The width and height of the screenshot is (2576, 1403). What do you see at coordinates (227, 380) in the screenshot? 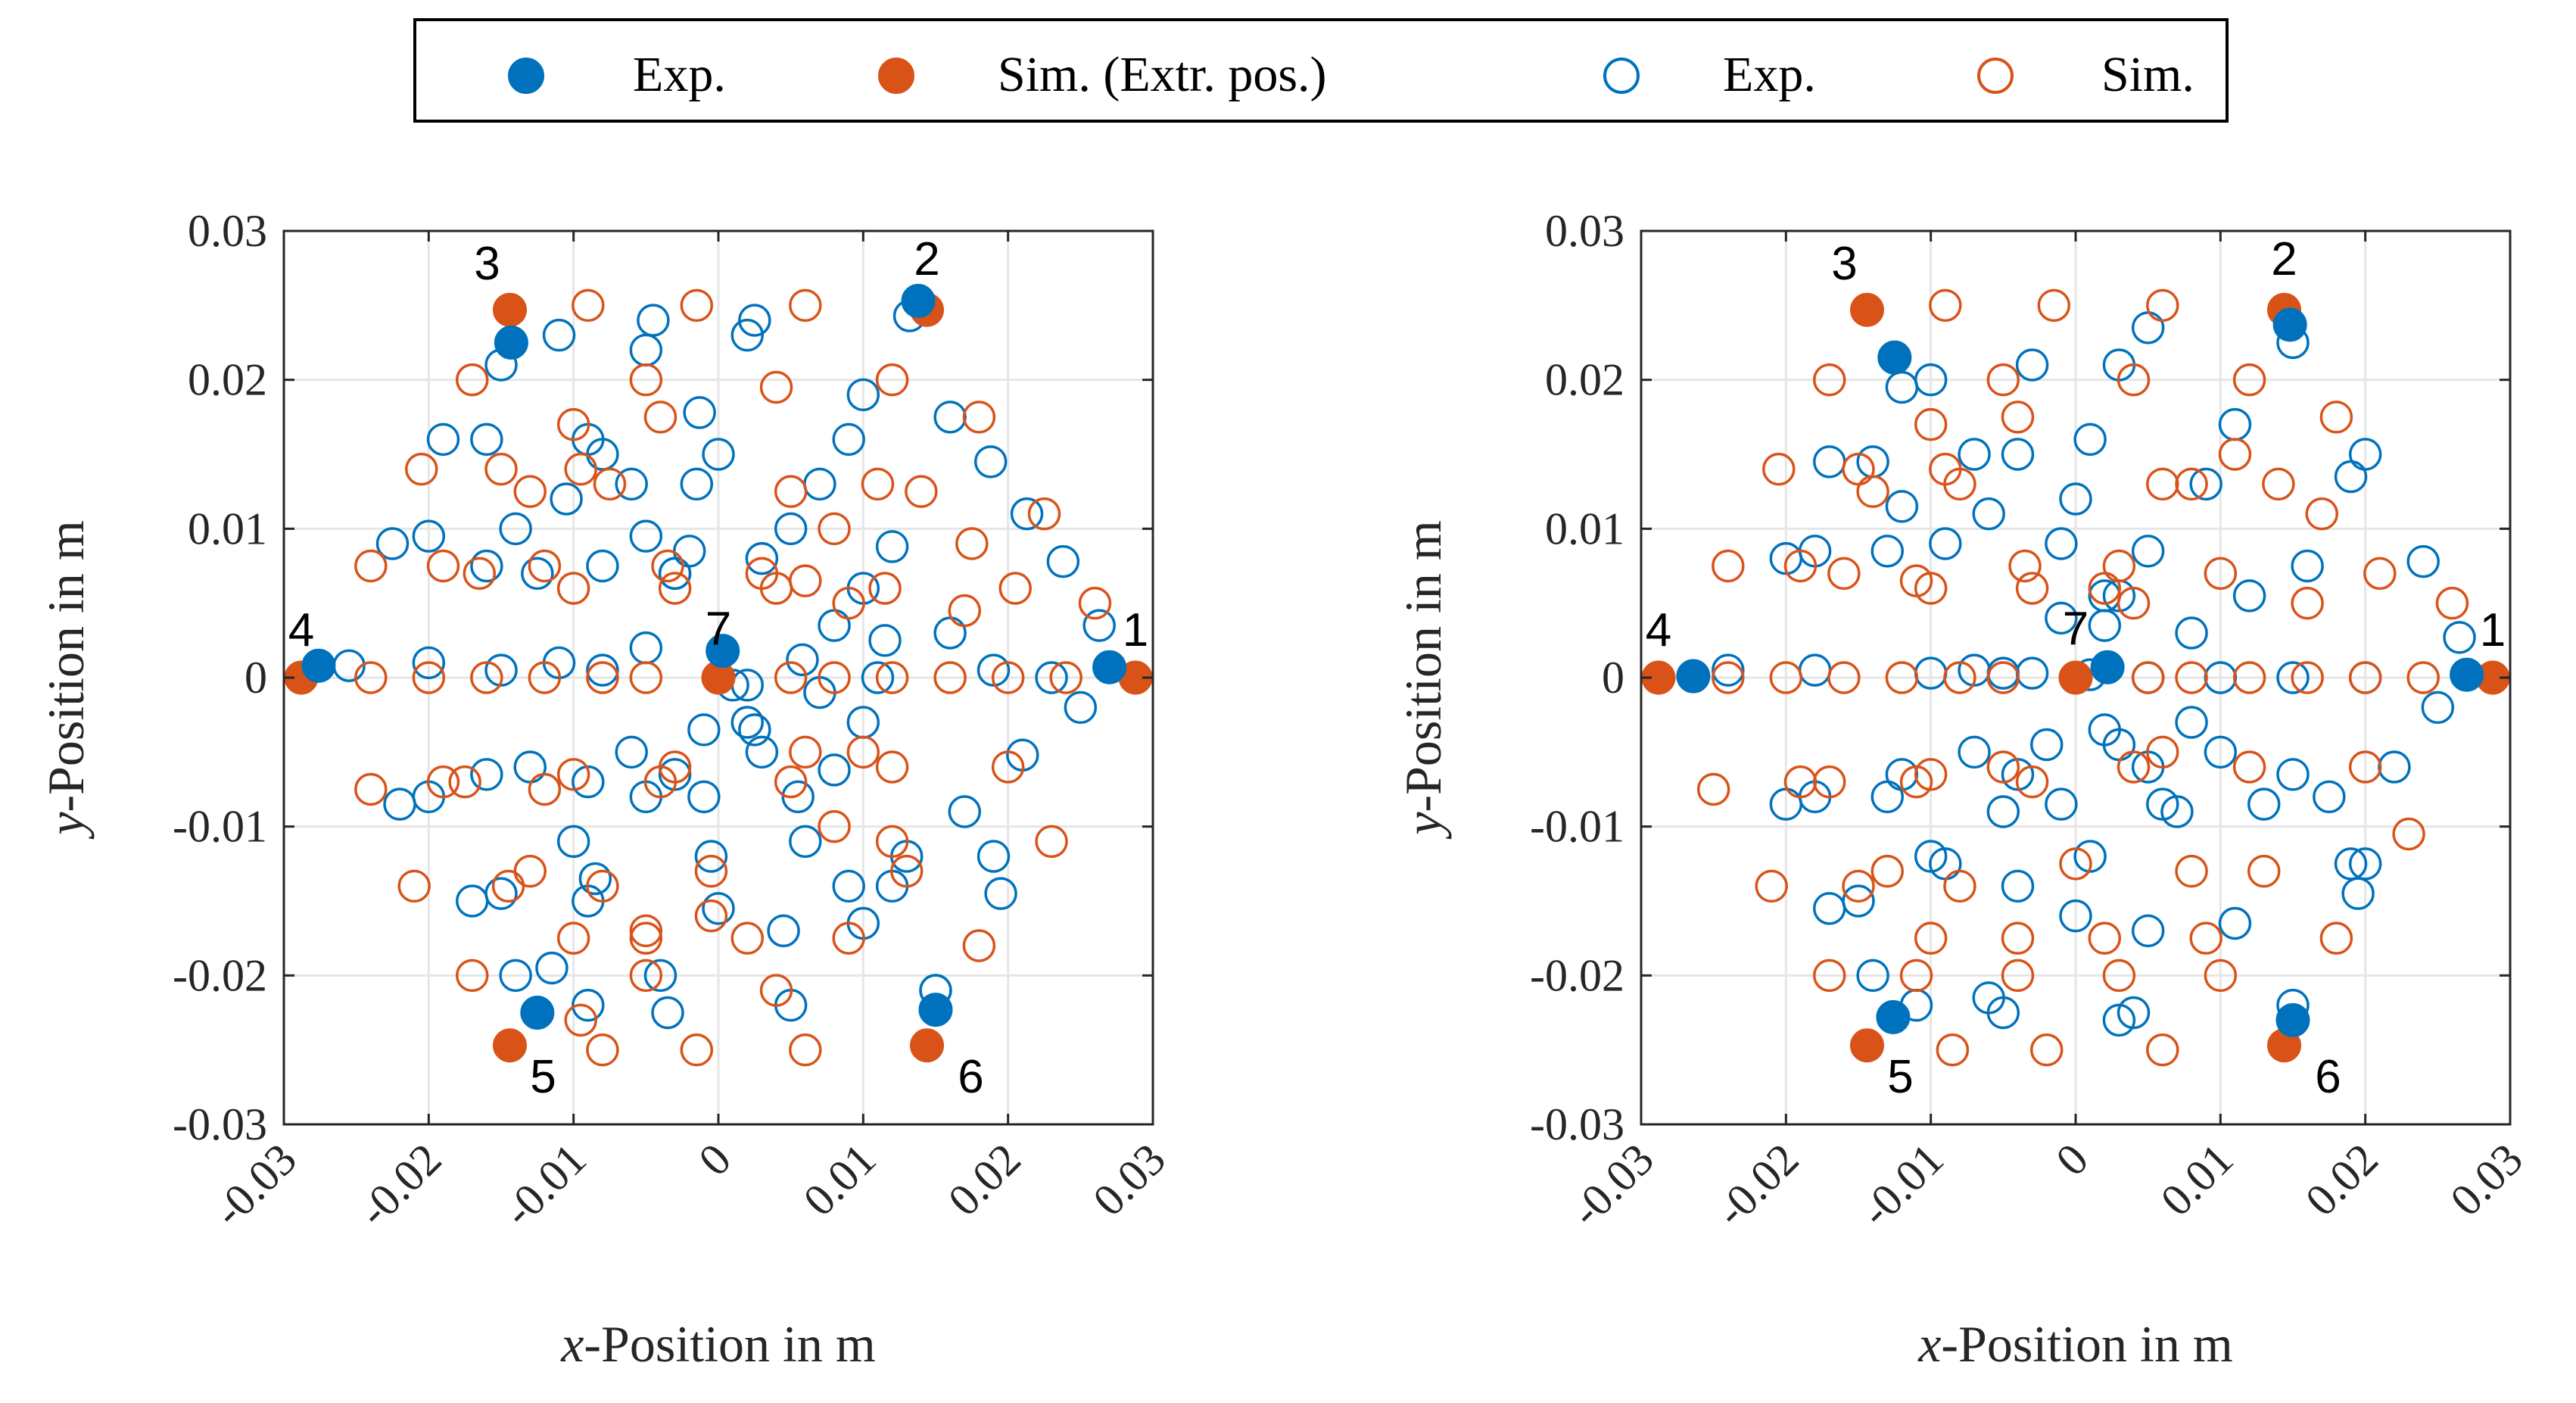
I see `y-tick-label-left: 0.02` at bounding box center [227, 380].